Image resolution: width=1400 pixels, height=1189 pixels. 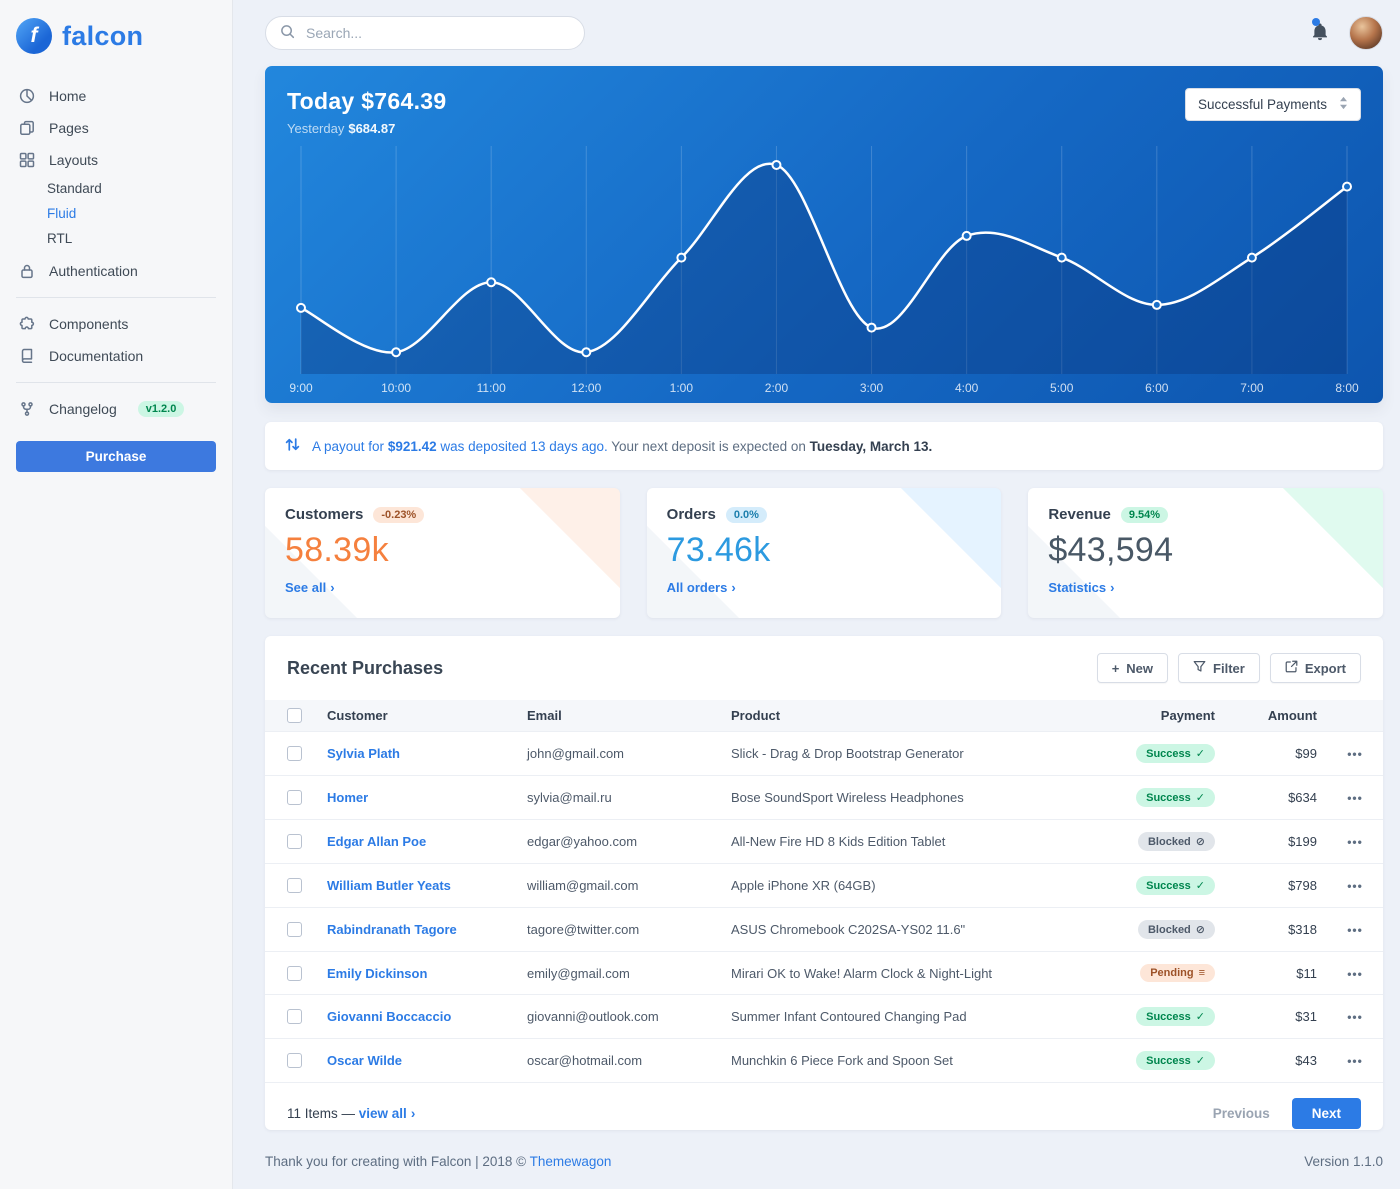 What do you see at coordinates (1279, 1060) in the screenshot?
I see `amount-cell: $43` at bounding box center [1279, 1060].